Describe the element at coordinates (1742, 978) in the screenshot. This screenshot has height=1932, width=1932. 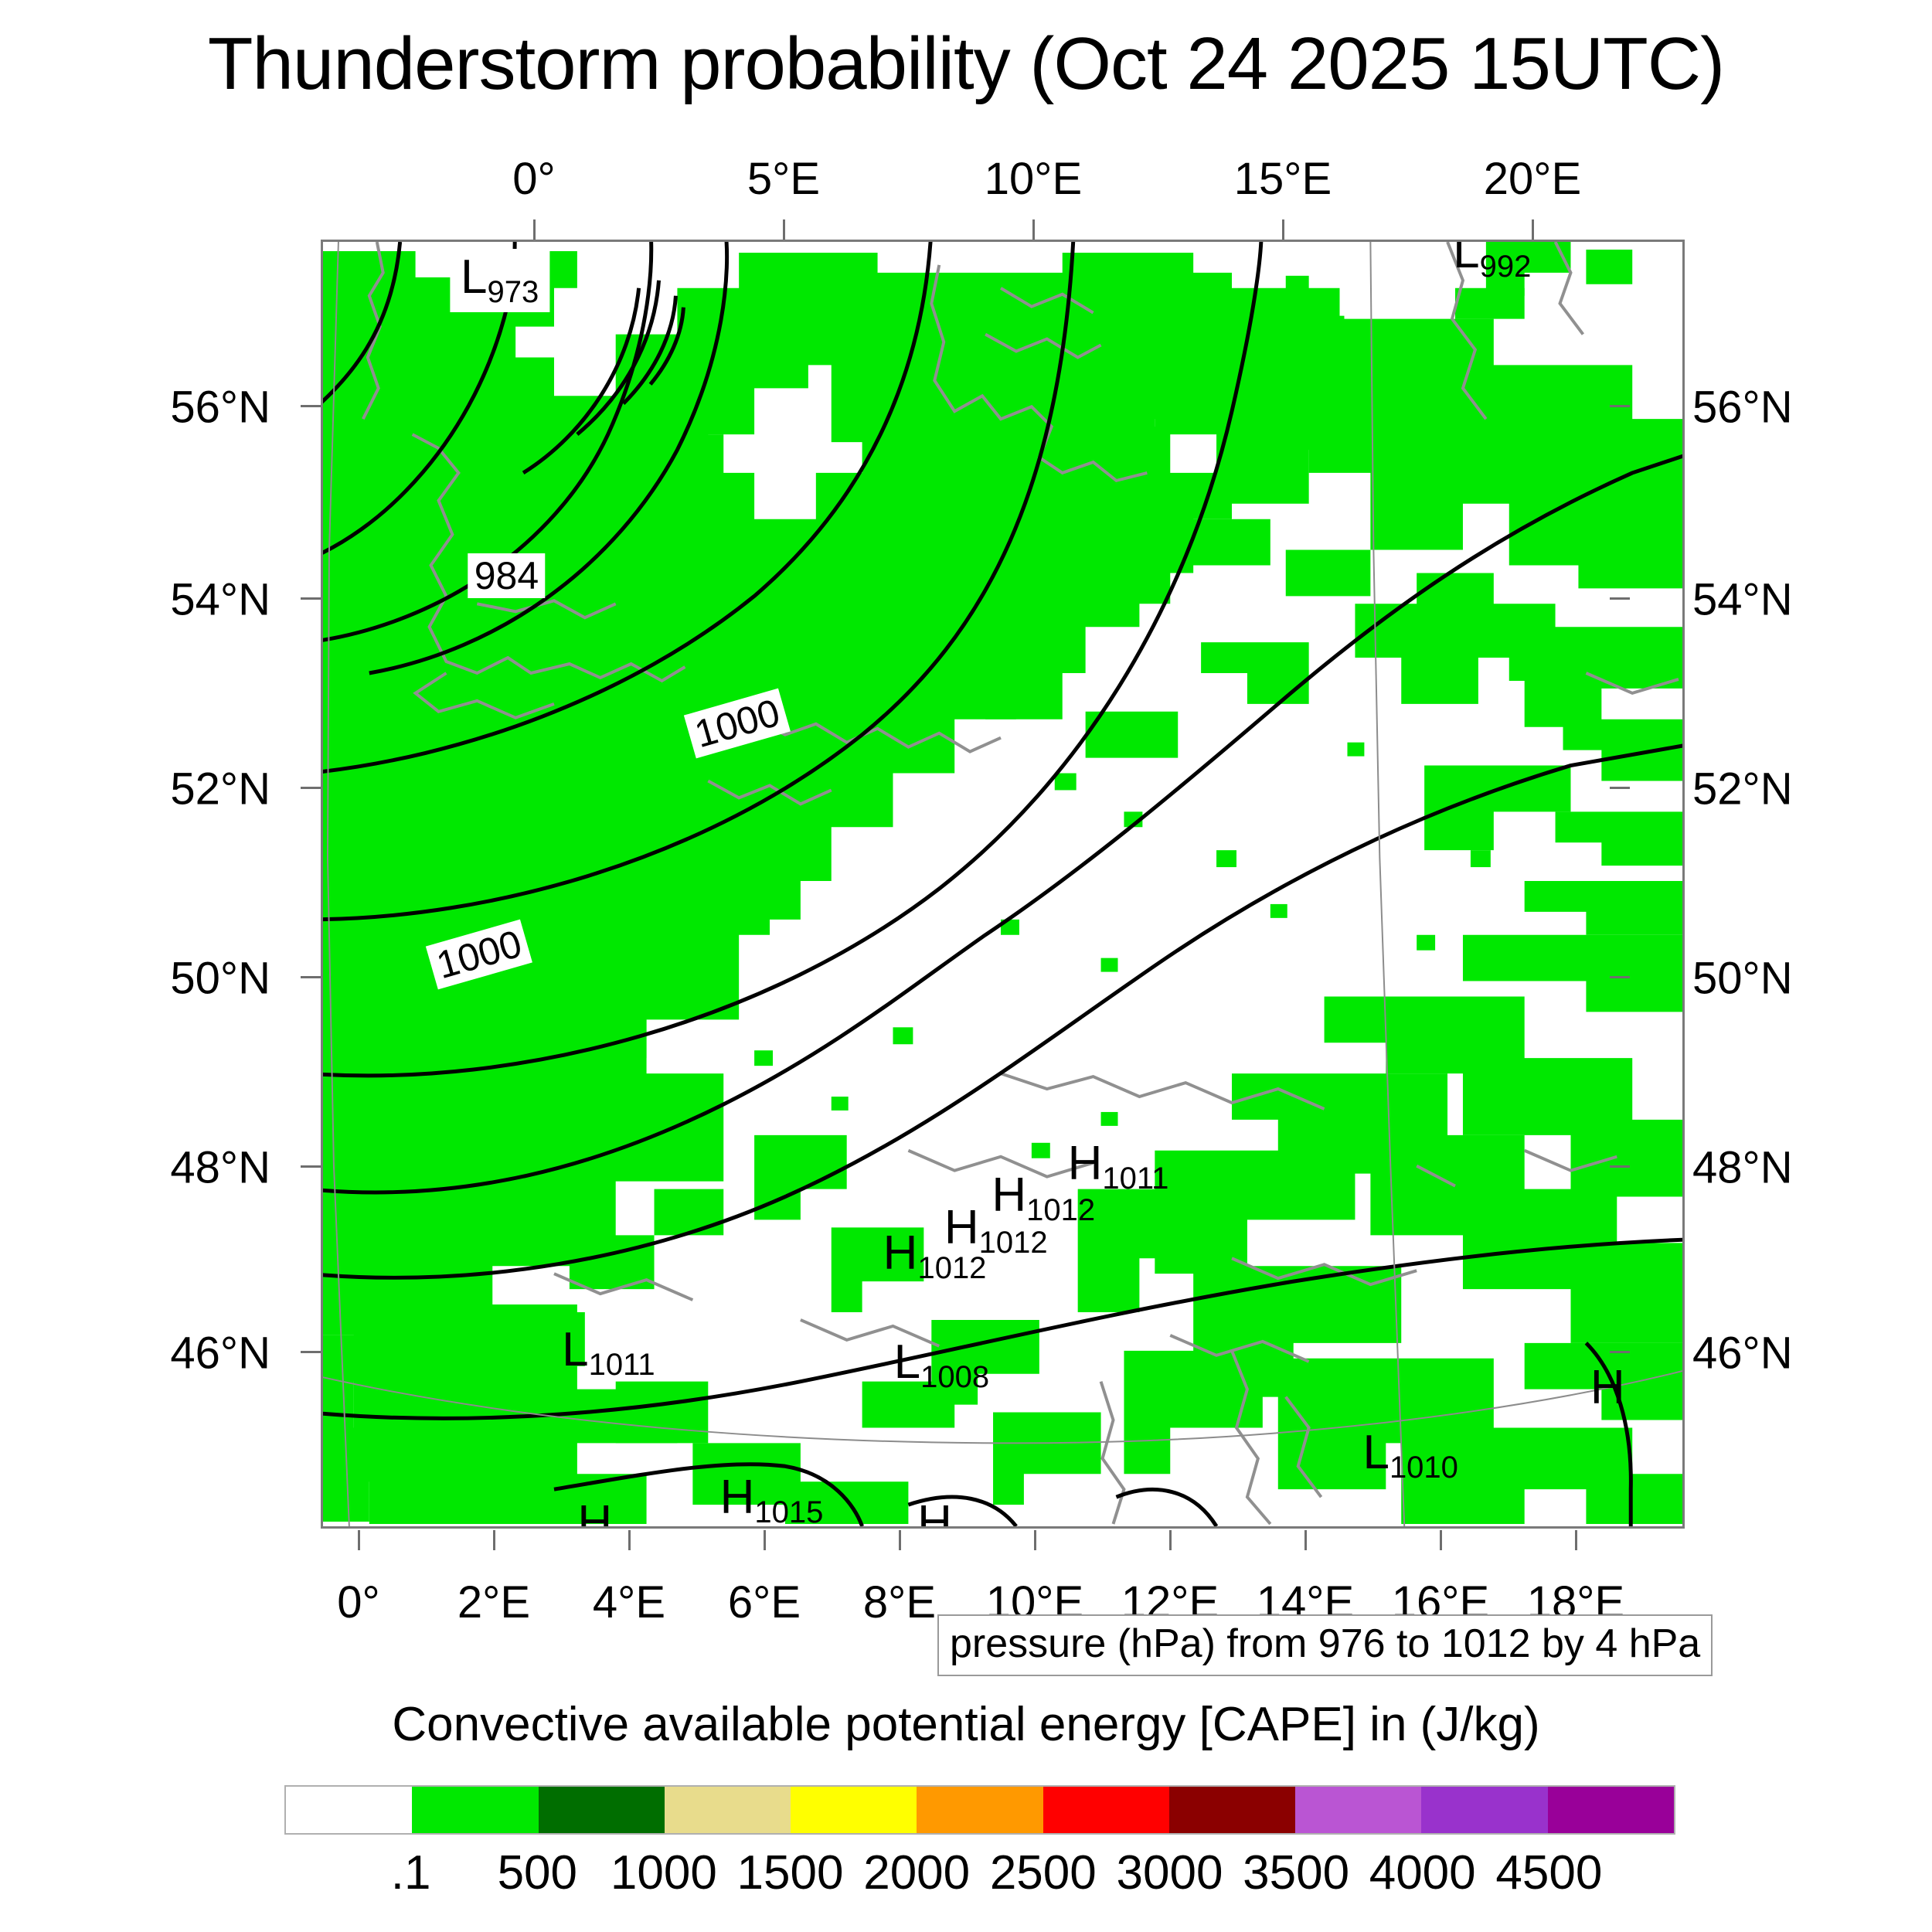
I see `right-axis-label-50: 50°N` at that location.